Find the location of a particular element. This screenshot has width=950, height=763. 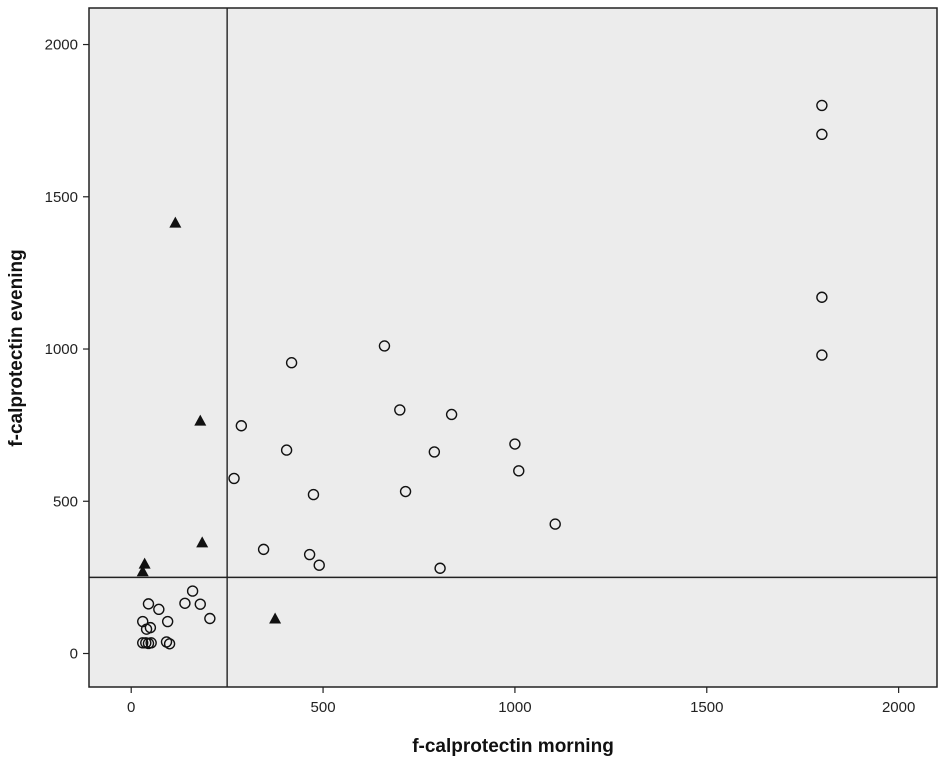

y-tick-label: 1000 is located at coordinates (61, 349).